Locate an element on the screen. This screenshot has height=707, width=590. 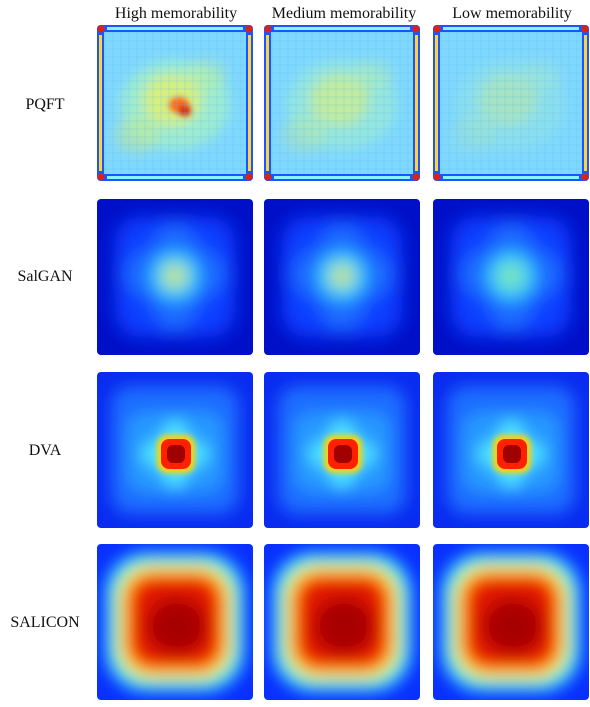
column-title-low: Low memorability is located at coordinates (512, 13).